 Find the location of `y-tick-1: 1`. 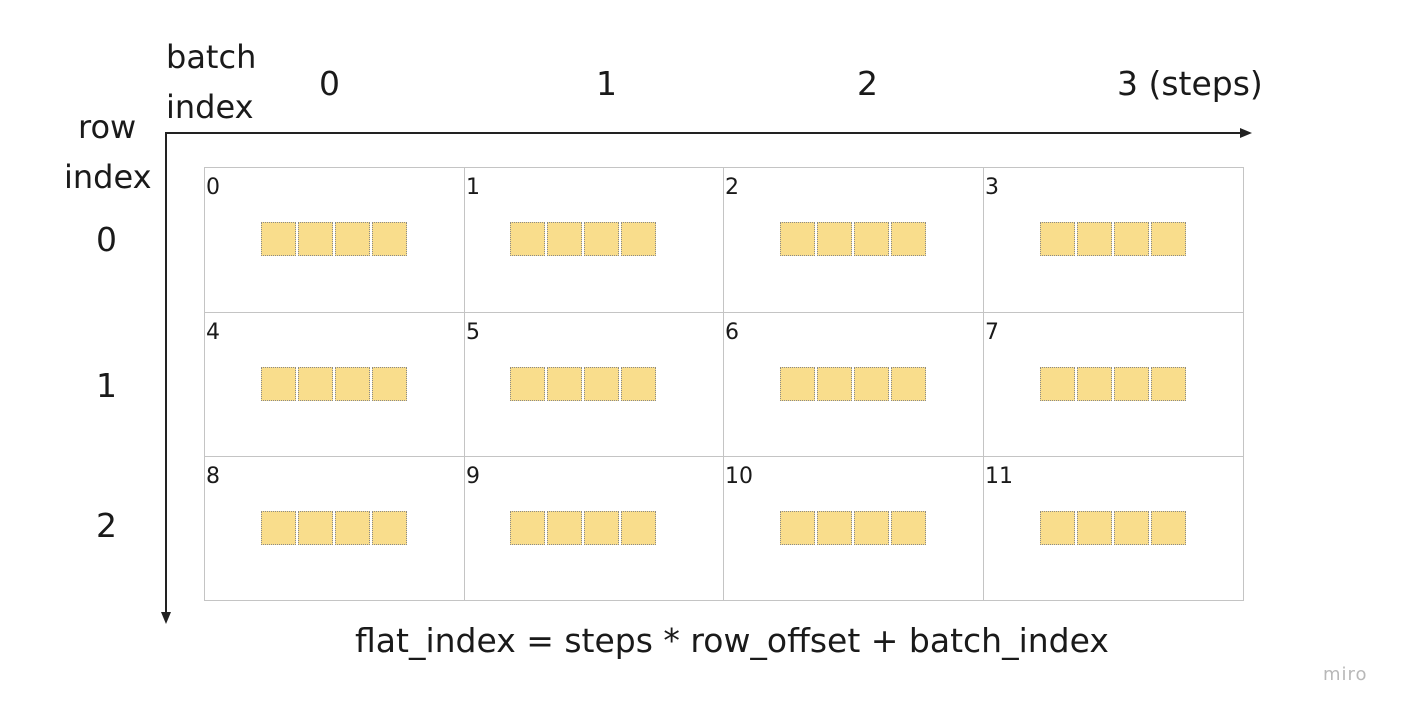

y-tick-1: 1 is located at coordinates (106, 385).